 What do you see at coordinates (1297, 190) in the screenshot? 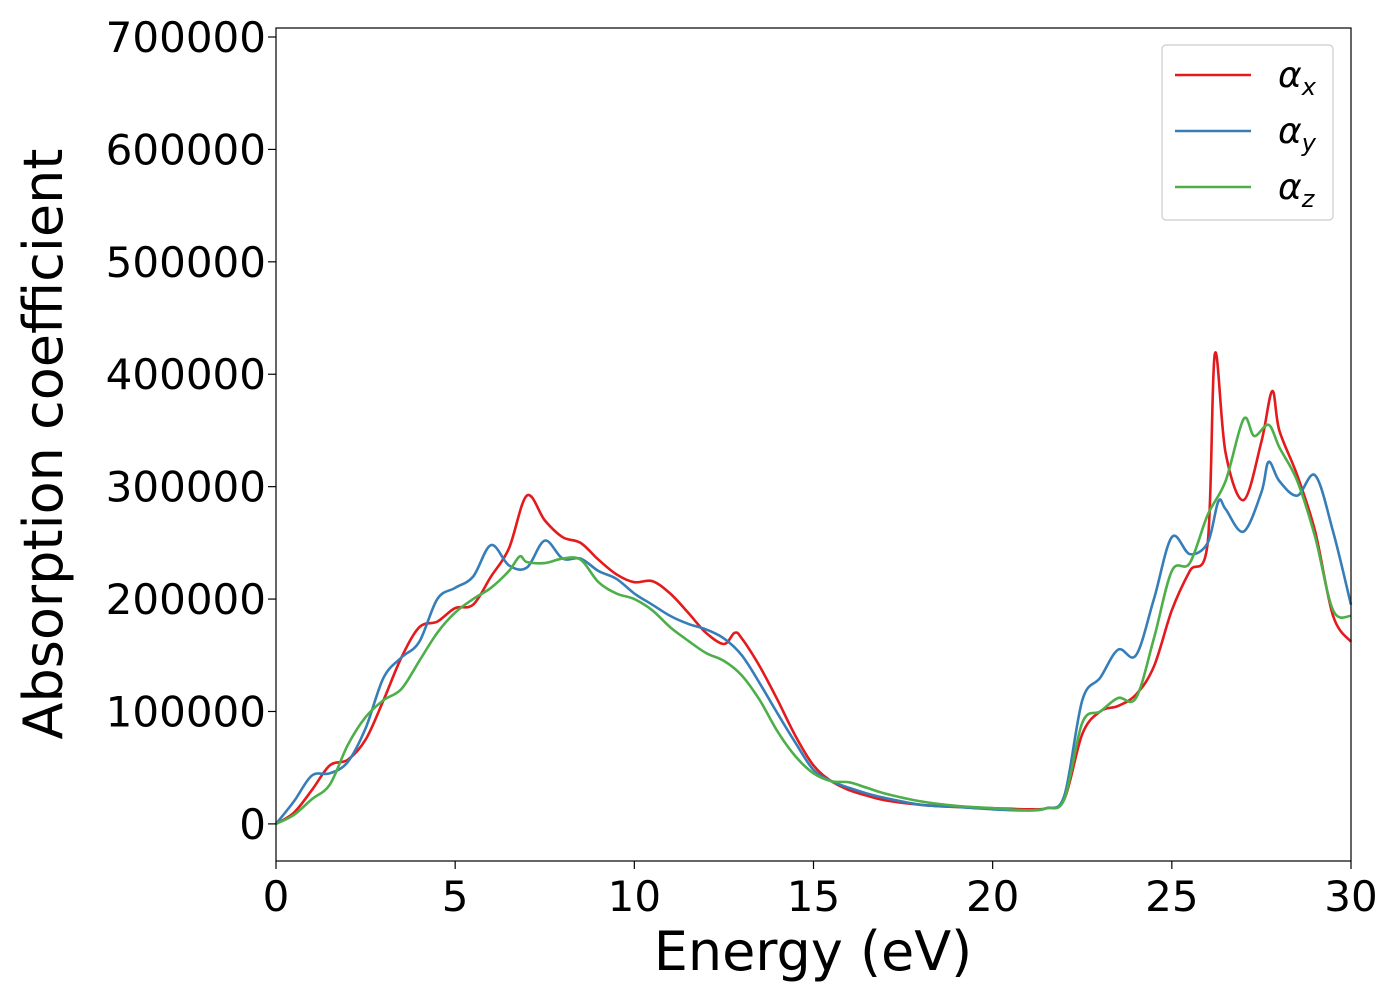
I see `legend-label-z: αz` at bounding box center [1297, 190].